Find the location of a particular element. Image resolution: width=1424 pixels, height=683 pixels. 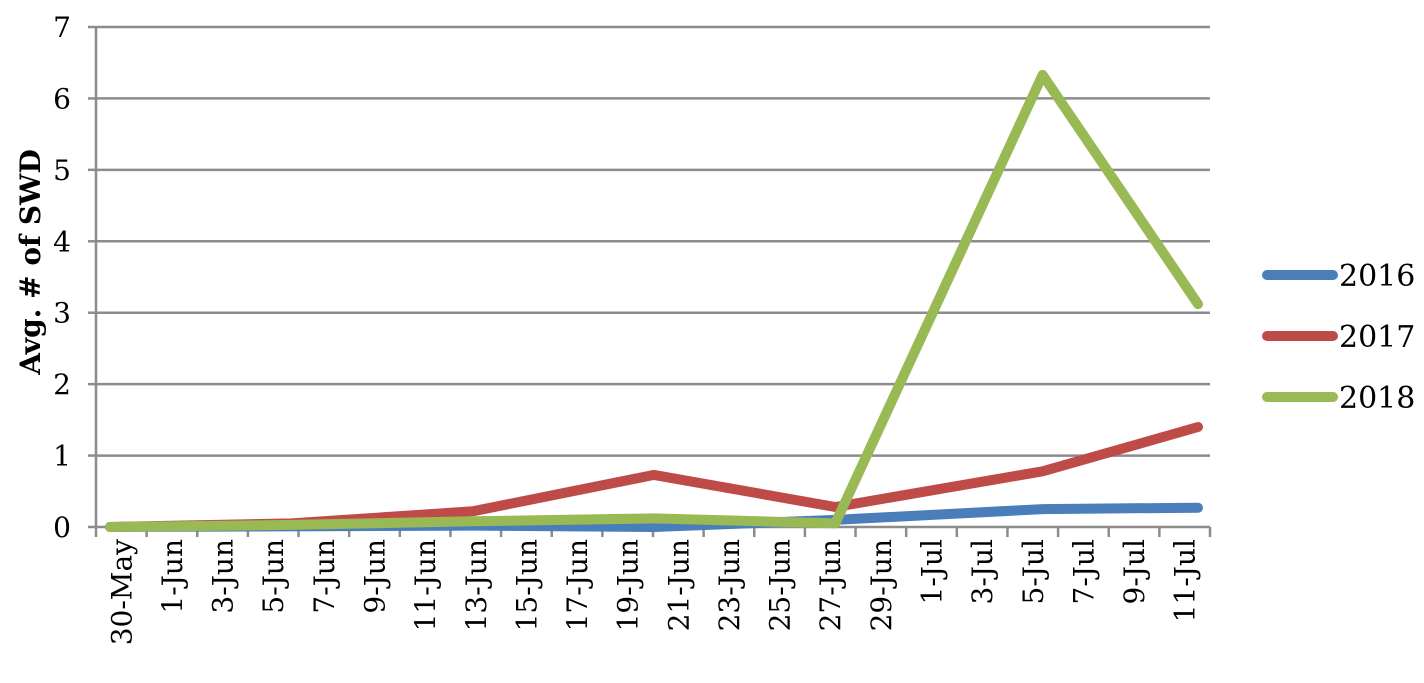

x-tick-label: 30-May is located at coordinates (121, 592).